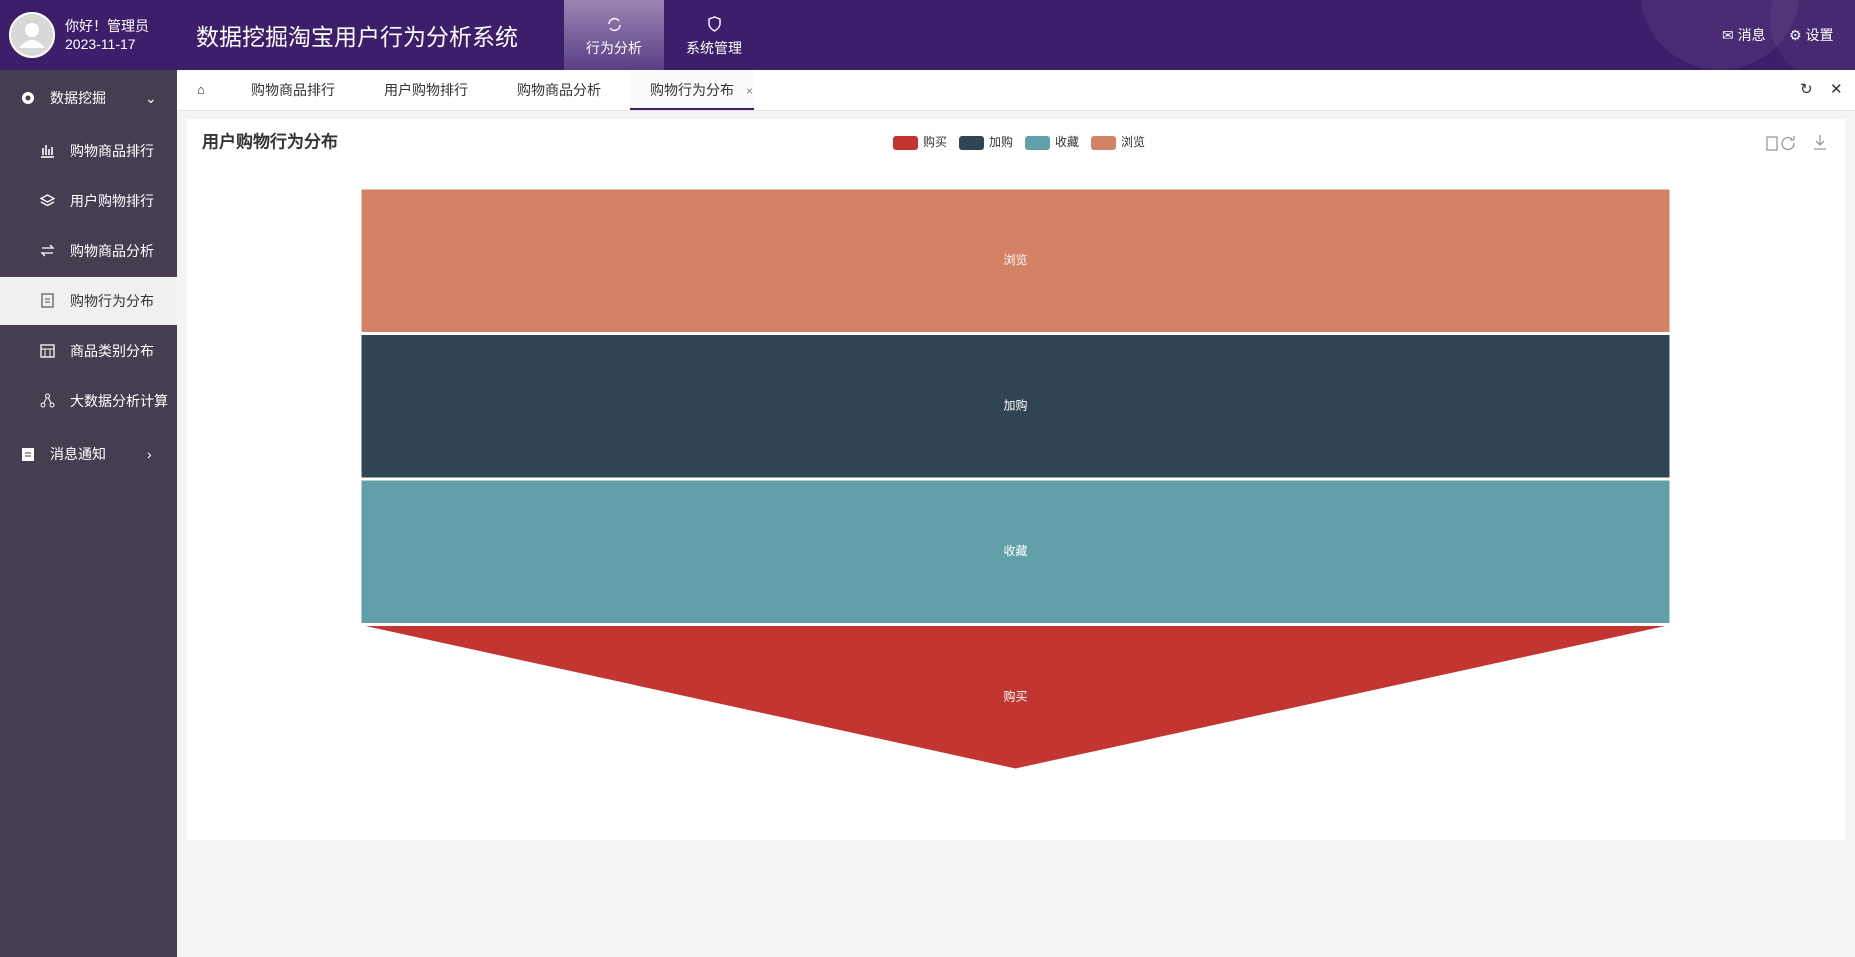 The image size is (1855, 957). I want to click on nav-item-active: 行为分析, so click(614, 35).